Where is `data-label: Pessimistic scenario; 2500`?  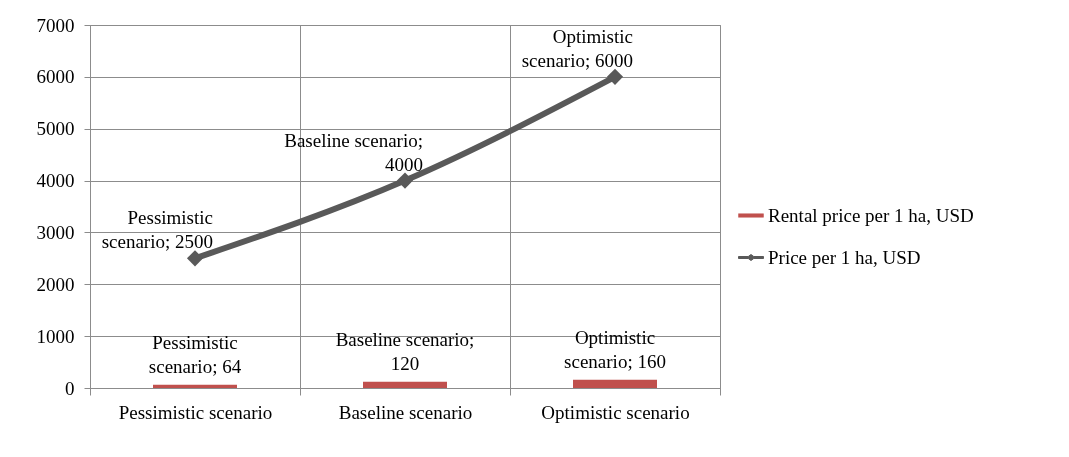
data-label: Pessimistic scenario; 2500 is located at coordinates (157, 230).